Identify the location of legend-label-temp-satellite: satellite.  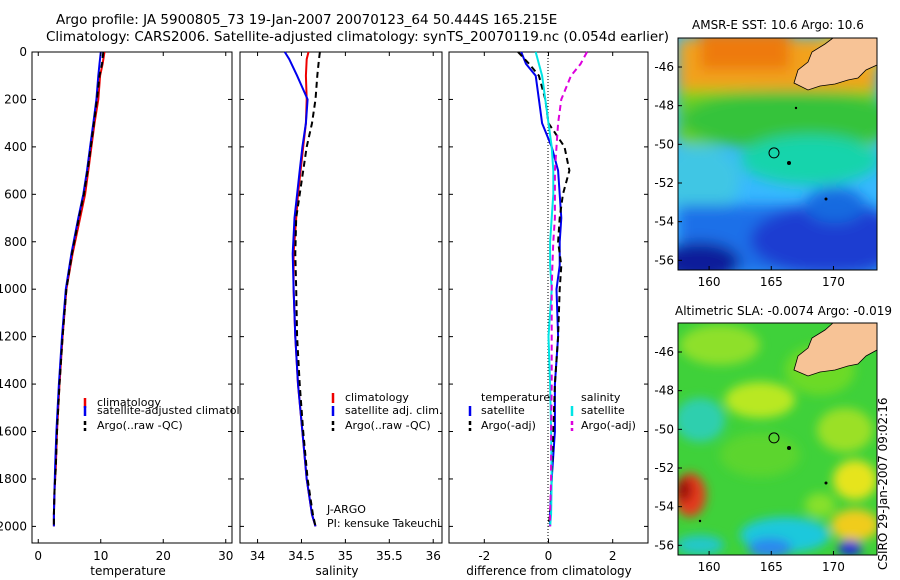
(503, 410).